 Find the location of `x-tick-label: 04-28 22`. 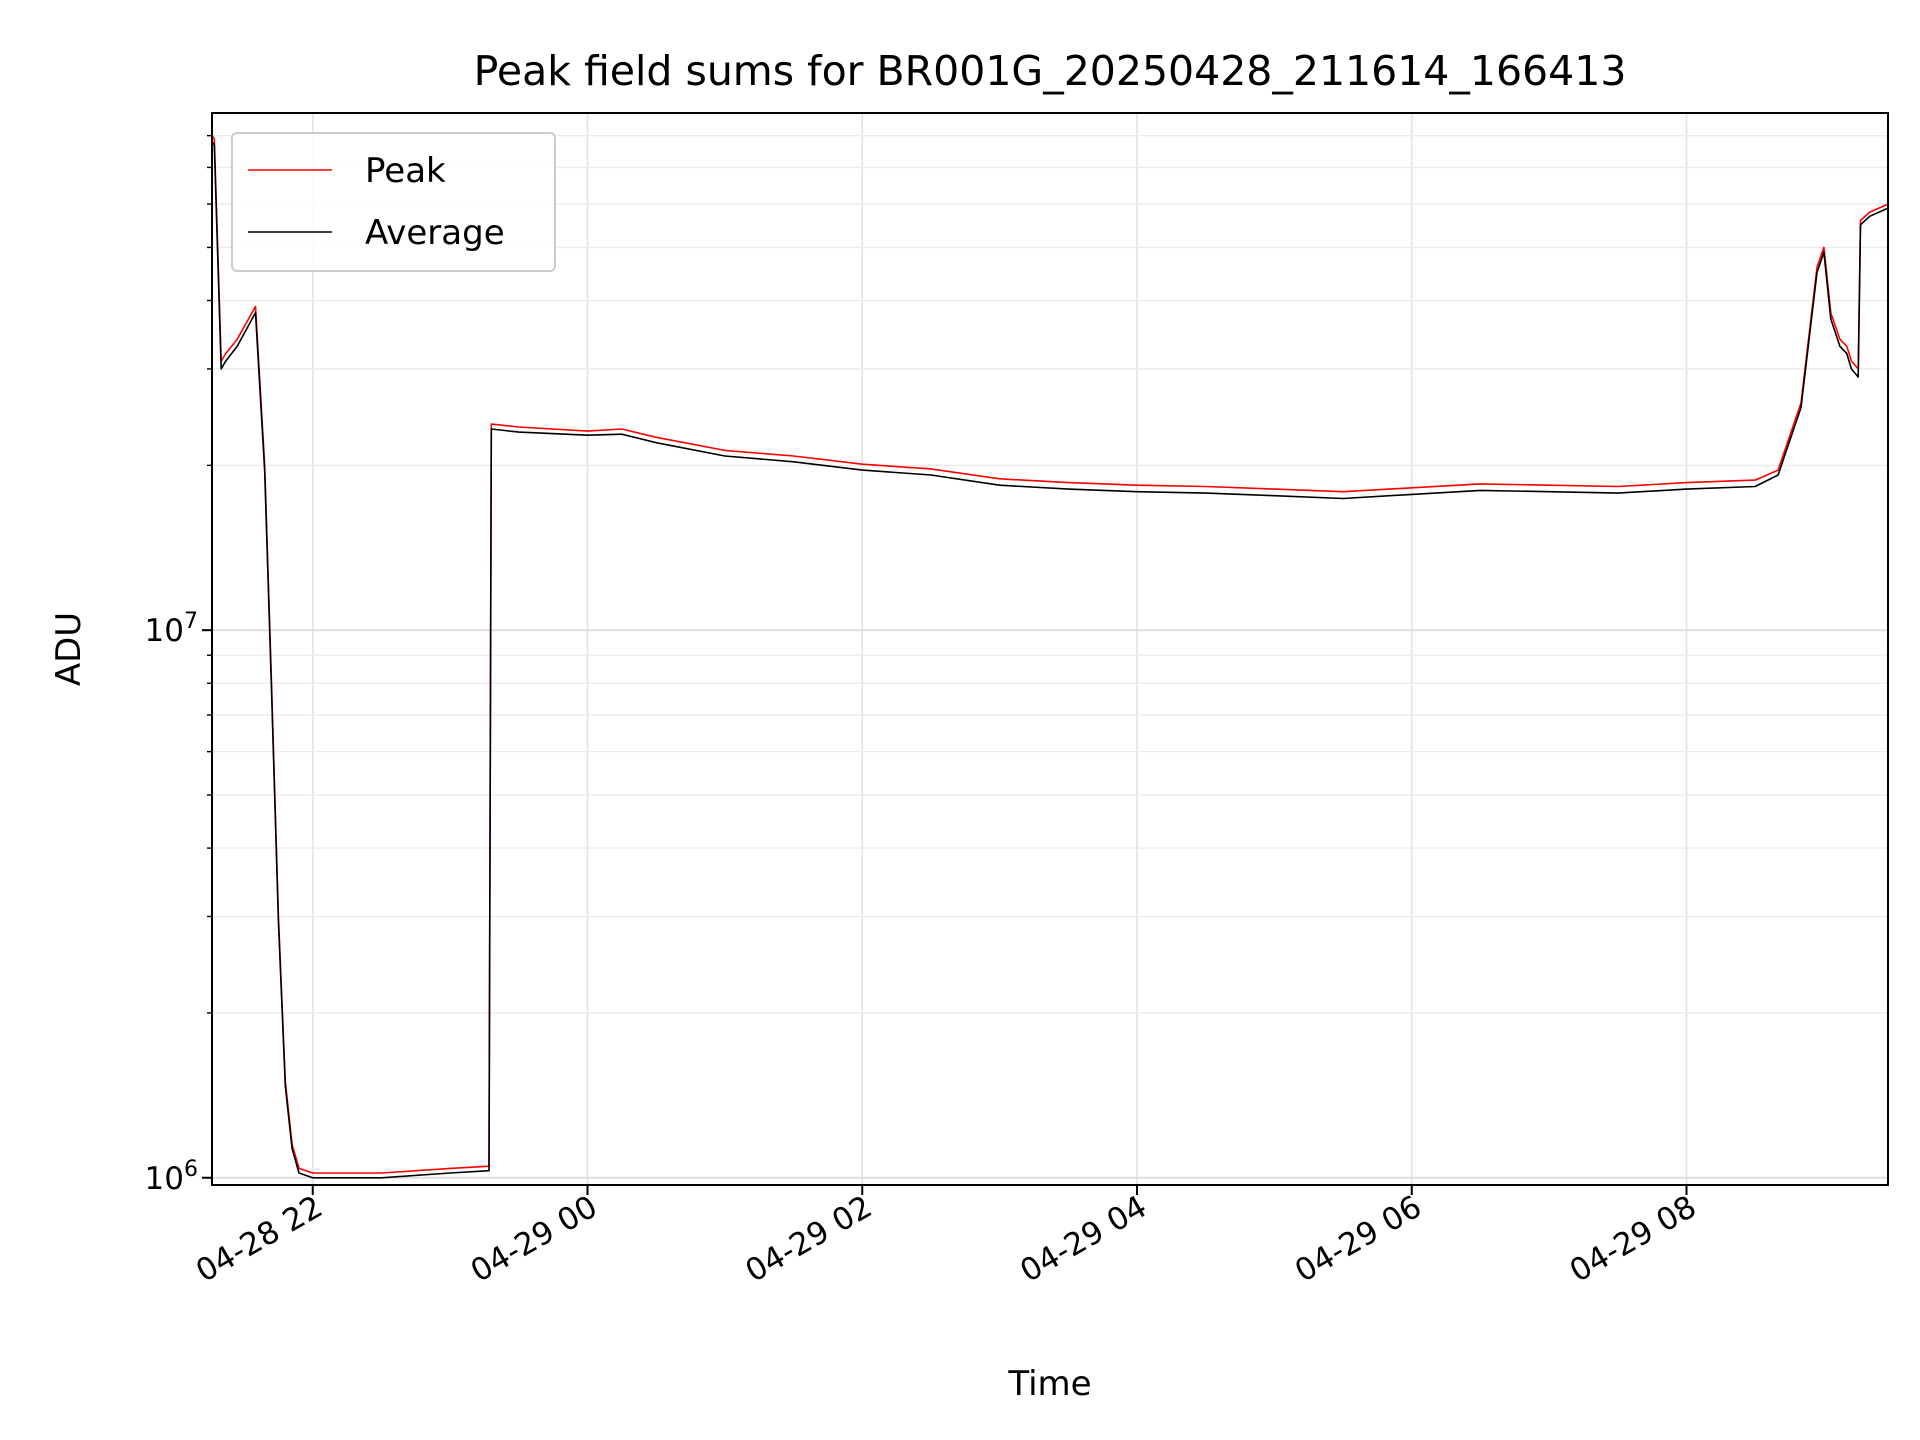

x-tick-label: 04-28 22 is located at coordinates (259, 1239).